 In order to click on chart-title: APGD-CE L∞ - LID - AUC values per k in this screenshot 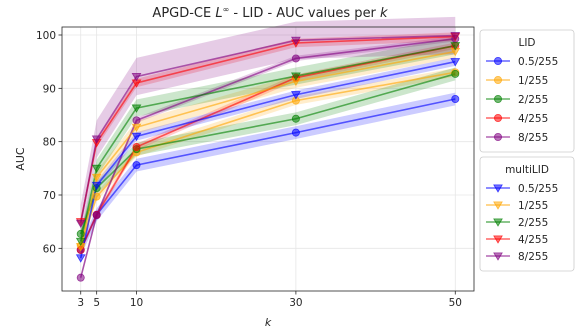, I will do `click(270, 13)`.